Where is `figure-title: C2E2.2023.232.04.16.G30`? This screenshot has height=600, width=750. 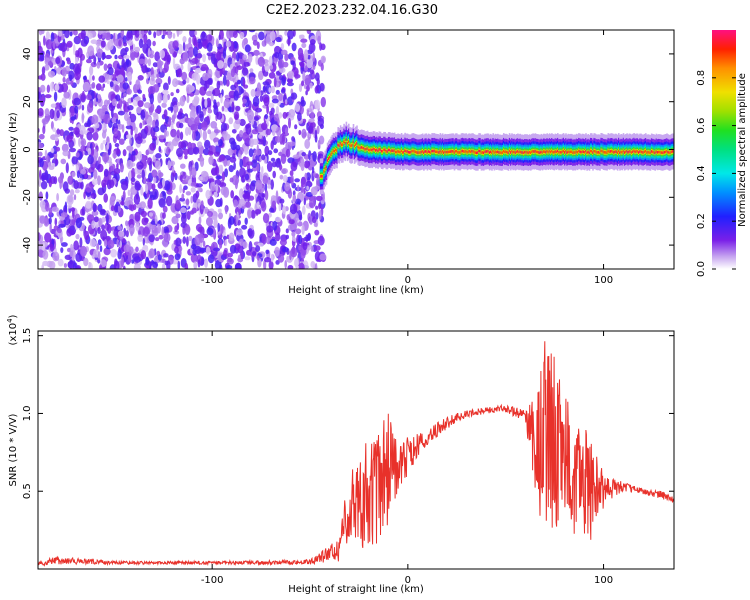 figure-title: C2E2.2023.232.04.16.G30 is located at coordinates (352, 10).